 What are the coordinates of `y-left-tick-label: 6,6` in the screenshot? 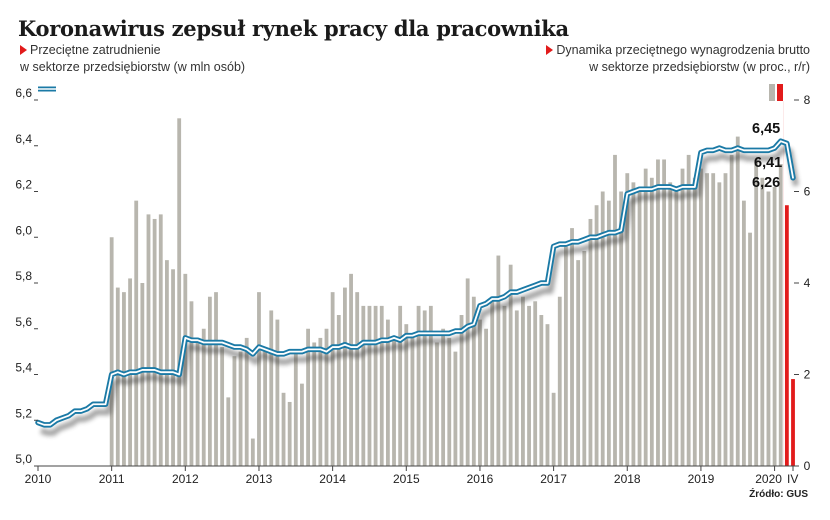 It's located at (23, 93).